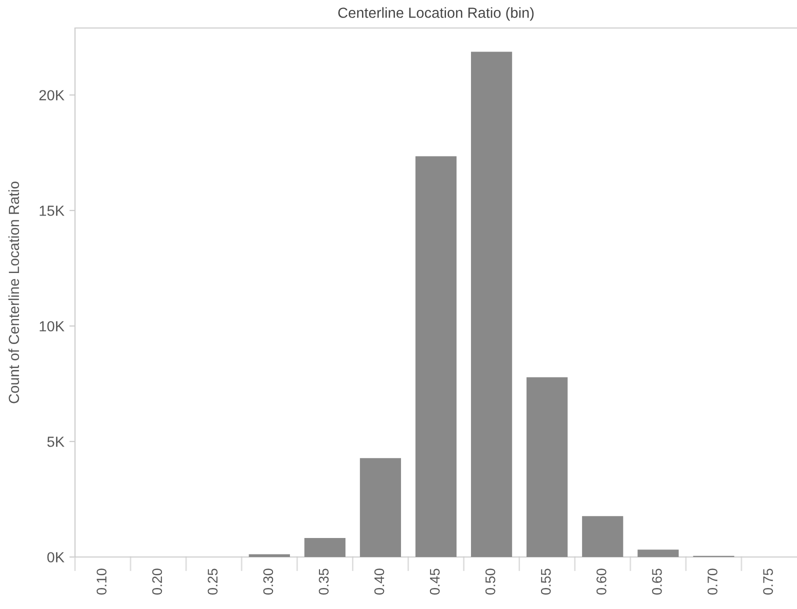  I want to click on chart-title: Centerline Location Ratio (bin), so click(436, 14).